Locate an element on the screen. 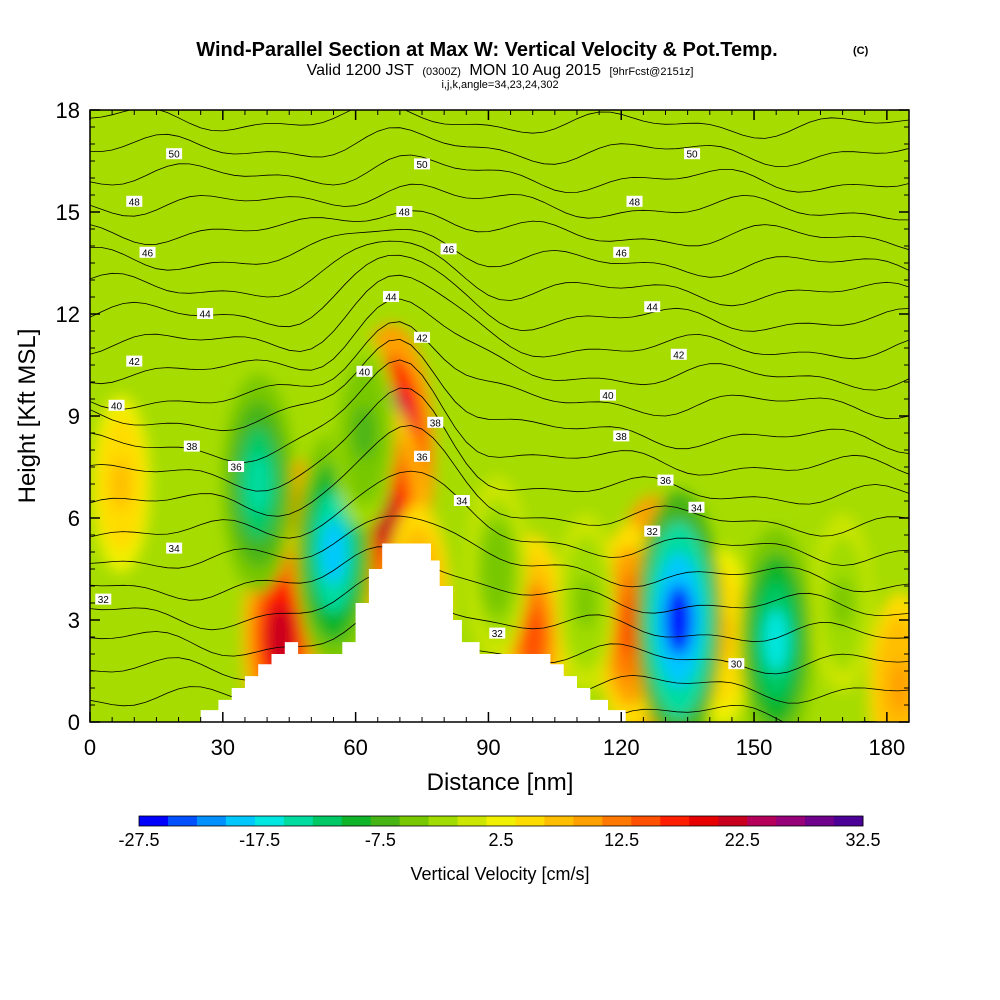 Image resolution: width=1000 pixels, height=1000 pixels. y-tick-label: 15 is located at coordinates (68, 212).